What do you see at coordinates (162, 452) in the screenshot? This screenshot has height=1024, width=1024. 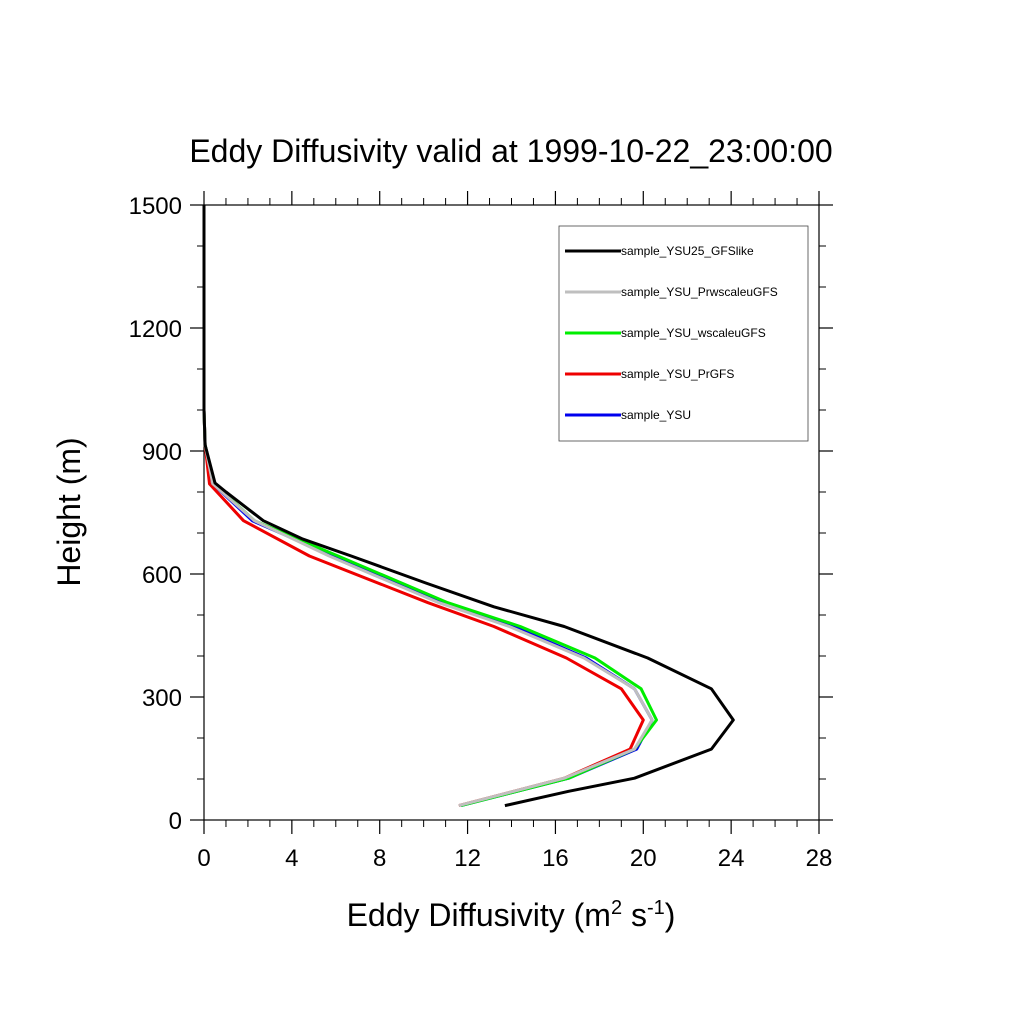 I see `y-tick-label: 900` at bounding box center [162, 452].